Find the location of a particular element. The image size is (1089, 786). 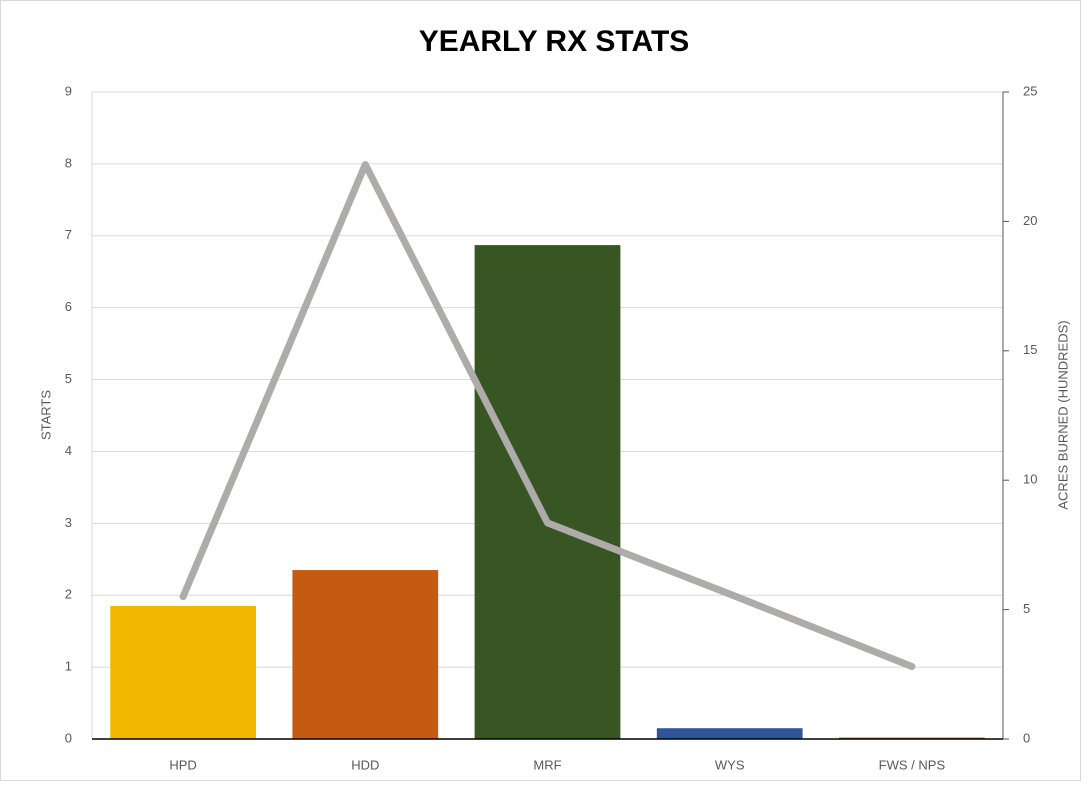

chart-title: YEARLY RX STATS is located at coordinates (554, 41).